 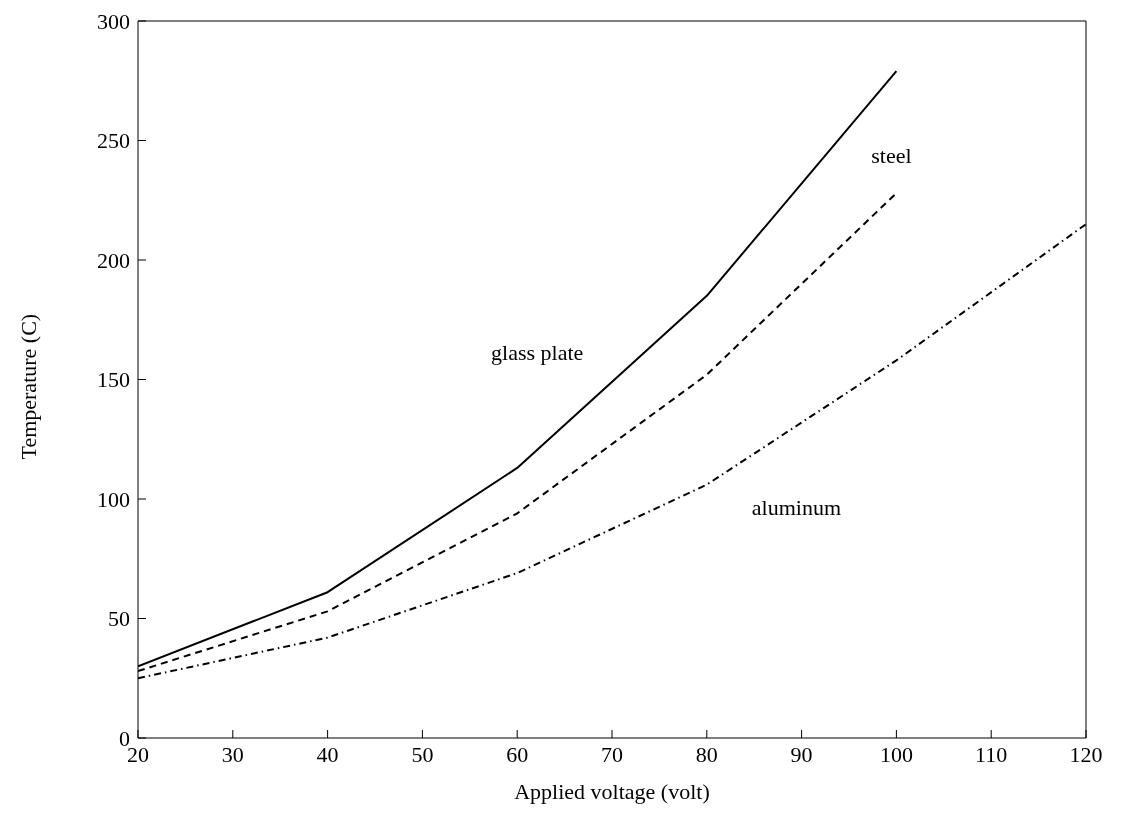 I want to click on y-tick-label: 150, so click(x=113, y=380).